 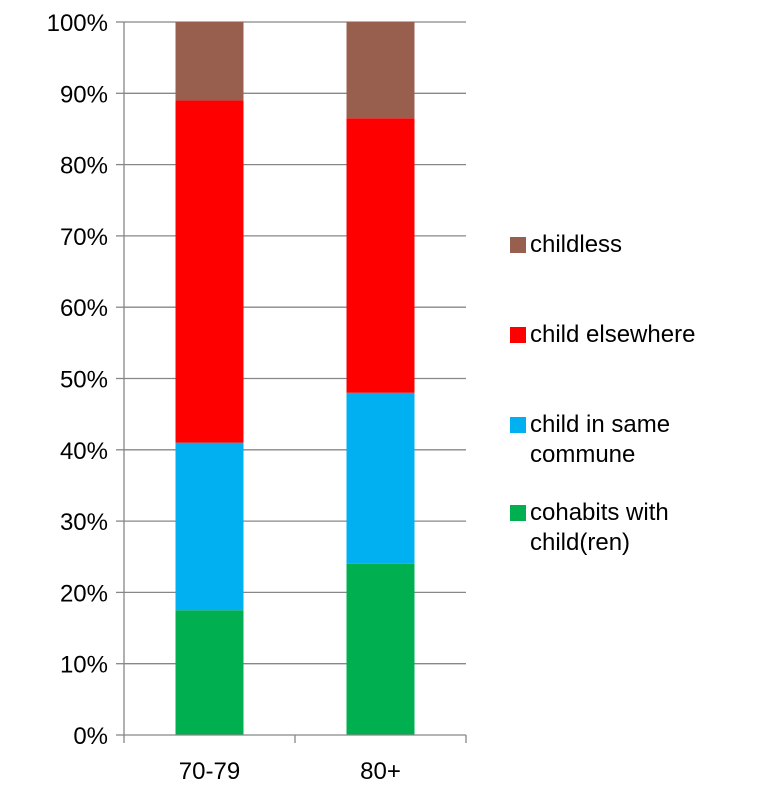 What do you see at coordinates (84, 380) in the screenshot?
I see `y-tick-label: 50%` at bounding box center [84, 380].